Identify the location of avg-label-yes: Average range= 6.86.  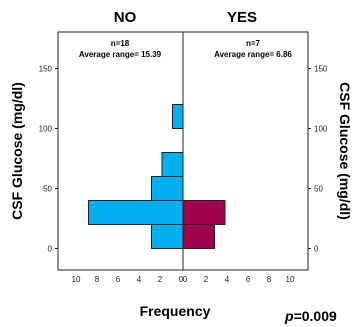
(253, 54).